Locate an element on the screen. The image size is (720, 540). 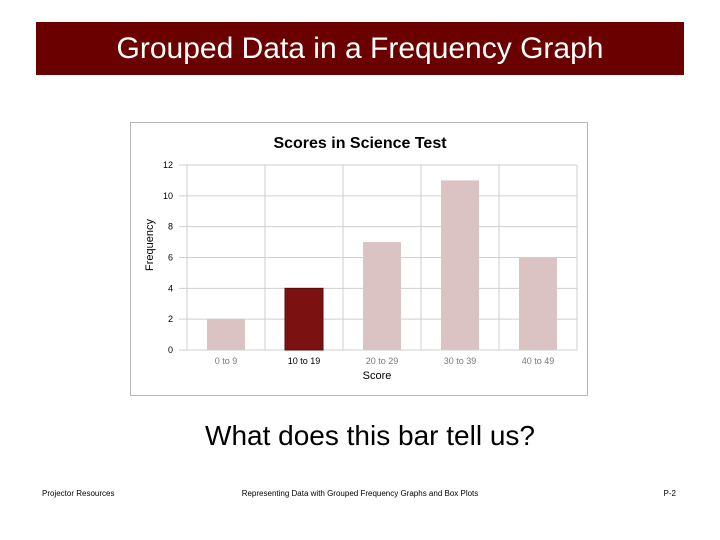
y-tick-label-2: 4 is located at coordinates (170, 288).